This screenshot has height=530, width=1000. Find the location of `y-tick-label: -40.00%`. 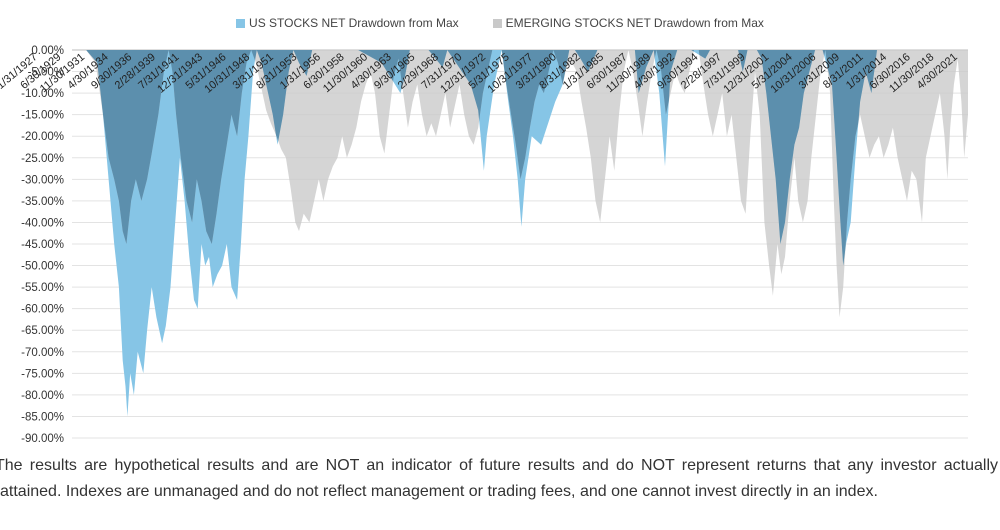

y-tick-label: -40.00% is located at coordinates (42, 223).